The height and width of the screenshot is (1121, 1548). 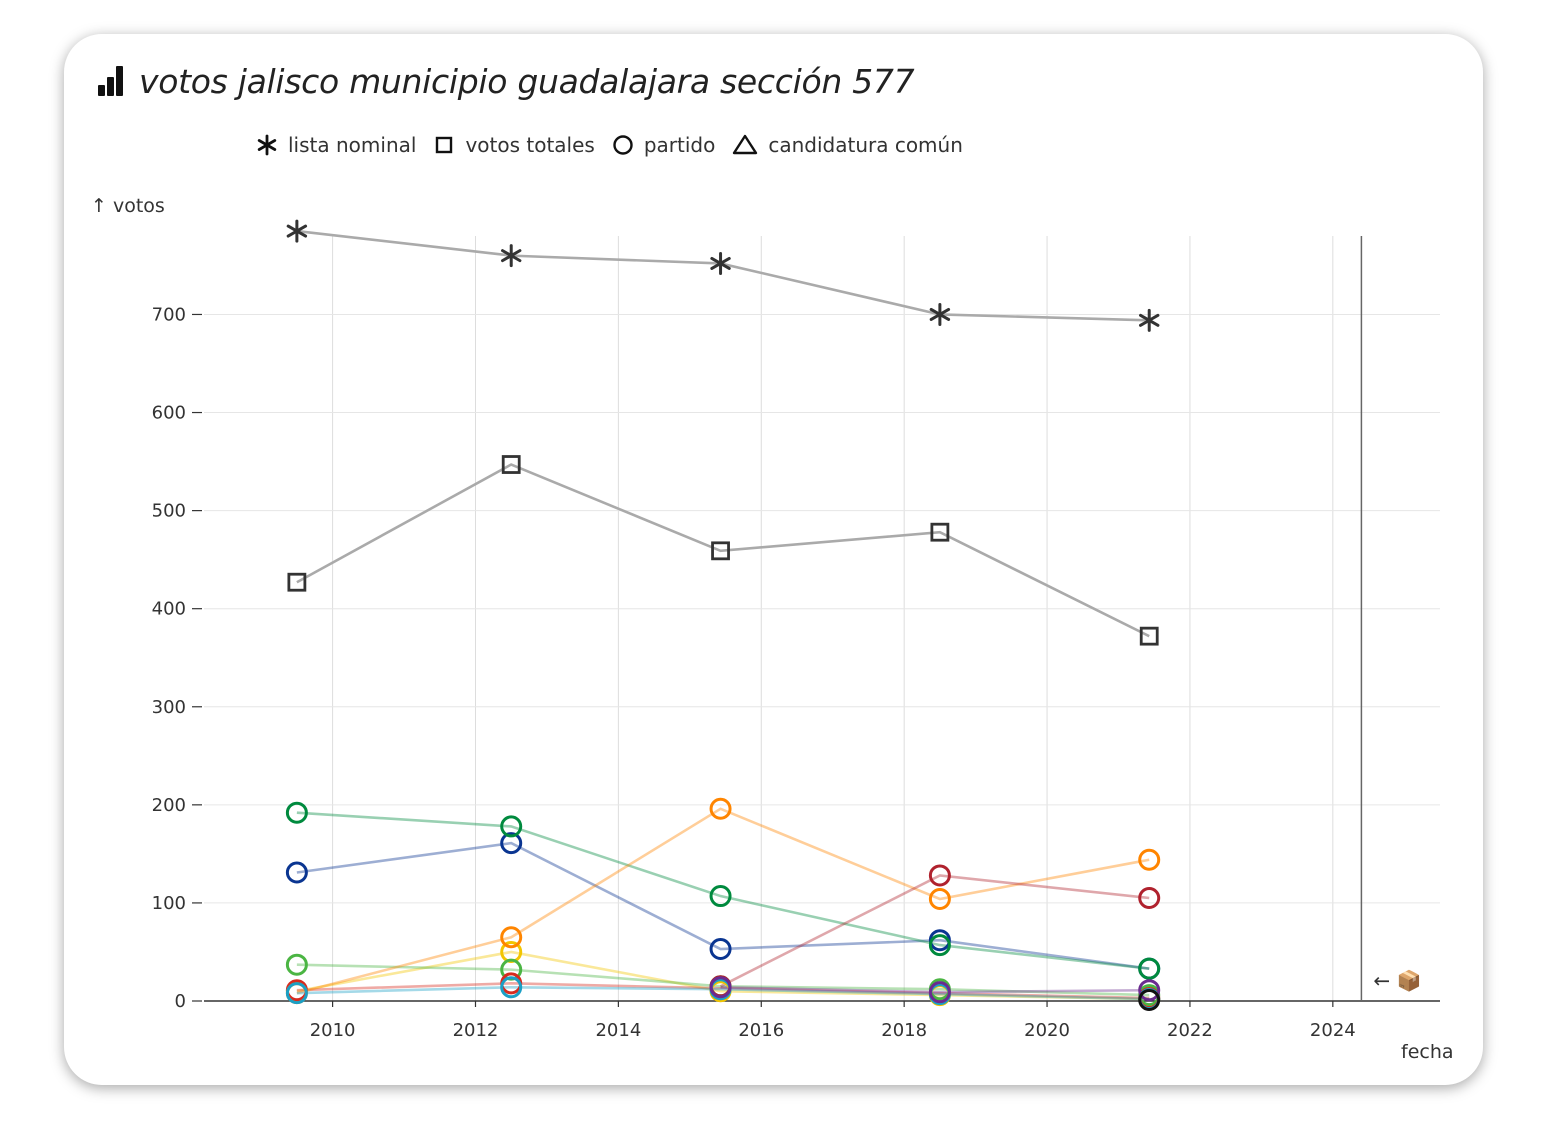 I want to click on legend-item-lista-nominal: lista nominal, so click(x=336, y=145).